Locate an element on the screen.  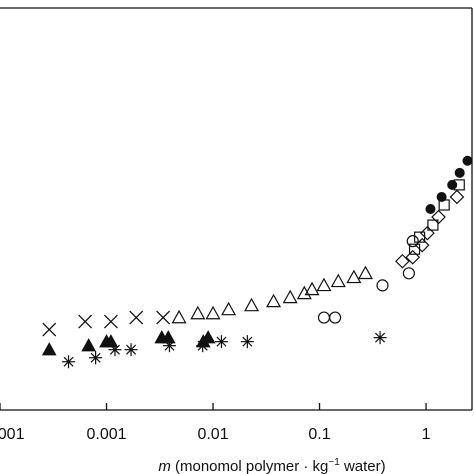
x-axis-label-symbol: m is located at coordinates (164, 466).